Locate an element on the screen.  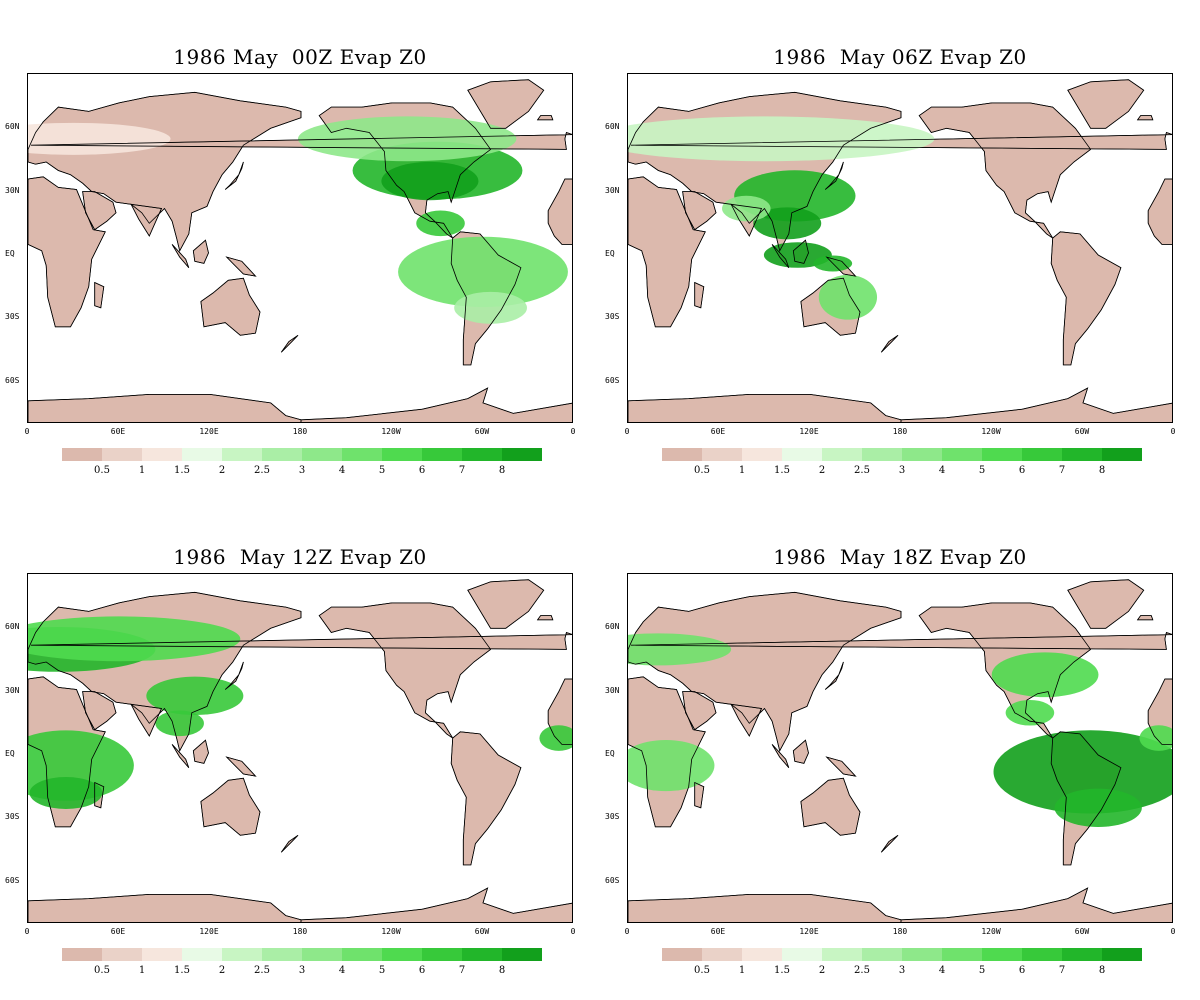
coastline-newGuinea is located at coordinates (841, 266).